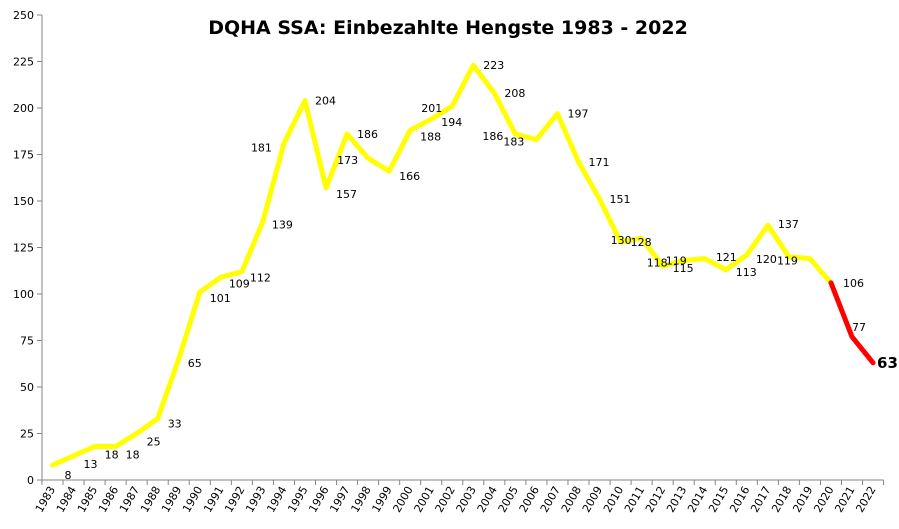 Image resolution: width=899 pixels, height=529 pixels. Describe the element at coordinates (760, 499) in the screenshot. I see `x-tick-label: 2017` at that location.